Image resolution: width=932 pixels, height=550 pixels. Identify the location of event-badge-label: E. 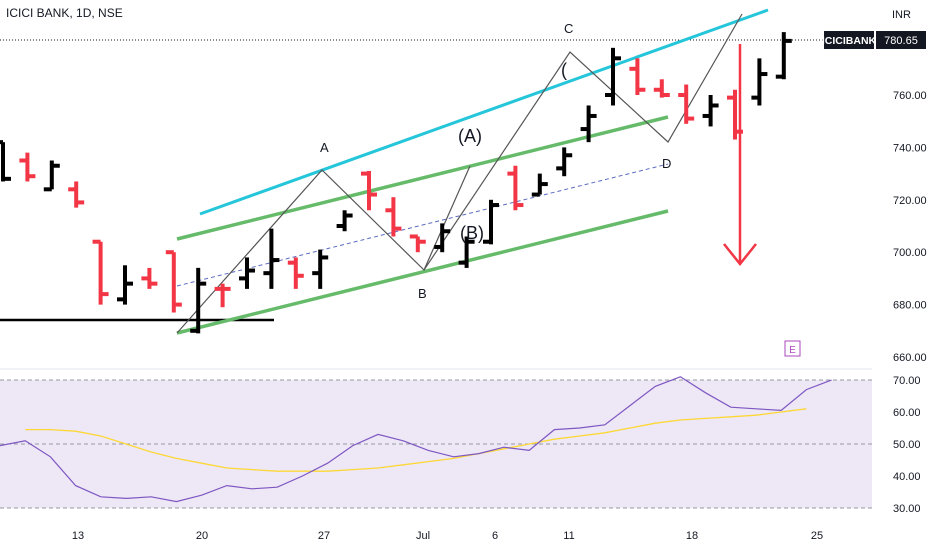
(792, 350).